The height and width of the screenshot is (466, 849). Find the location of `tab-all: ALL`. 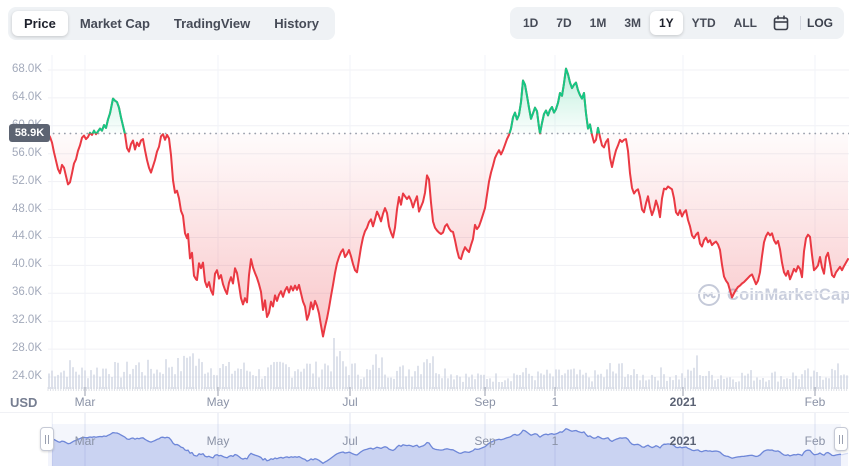

tab-all: ALL is located at coordinates (745, 23).